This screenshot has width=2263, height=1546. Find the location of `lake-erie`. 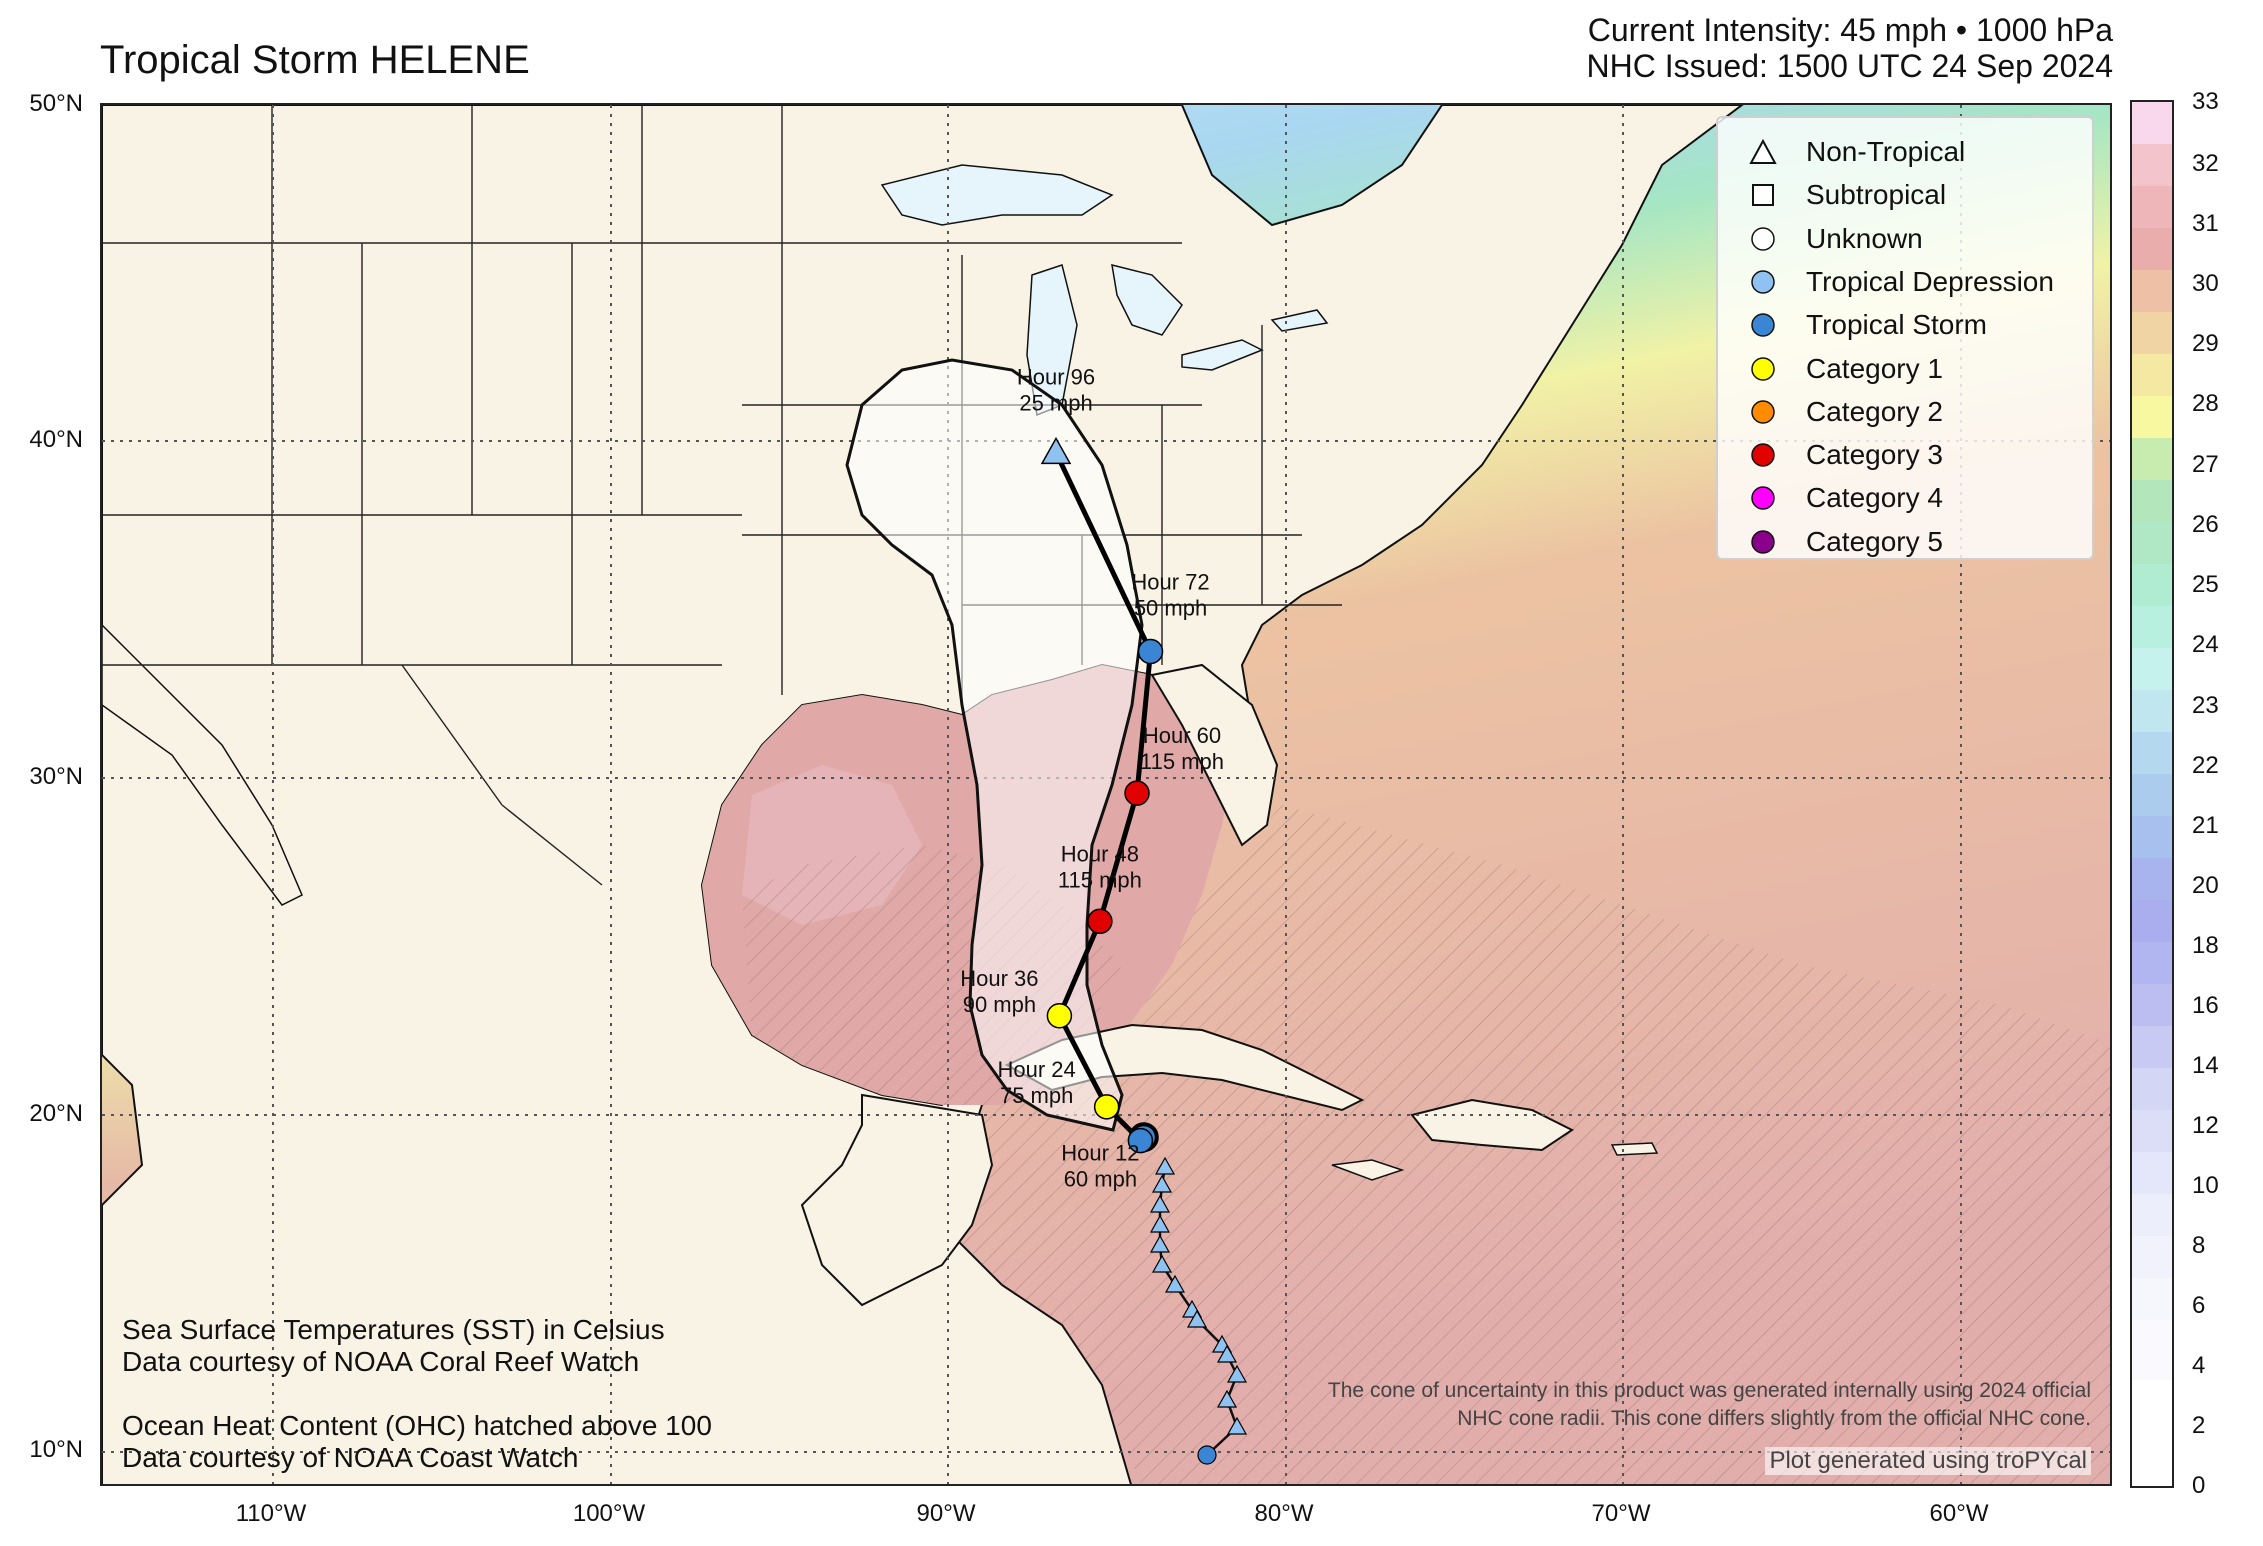

lake-erie is located at coordinates (1222, 355).